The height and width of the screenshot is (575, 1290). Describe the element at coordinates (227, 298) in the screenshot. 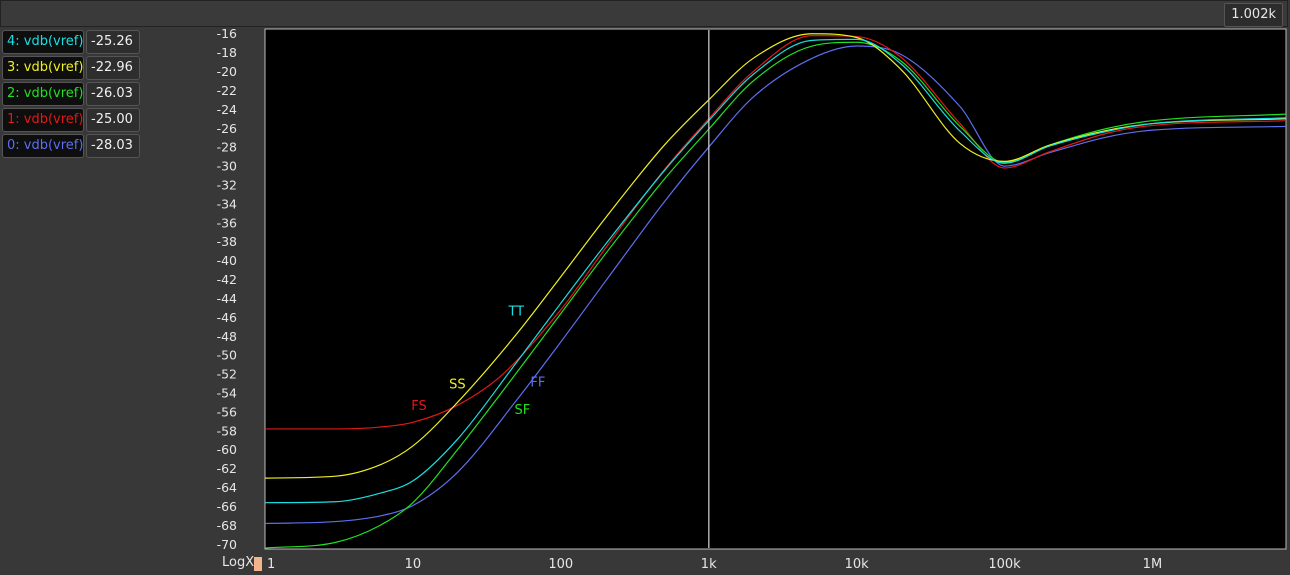

I see `y-tick-label: -44` at that location.